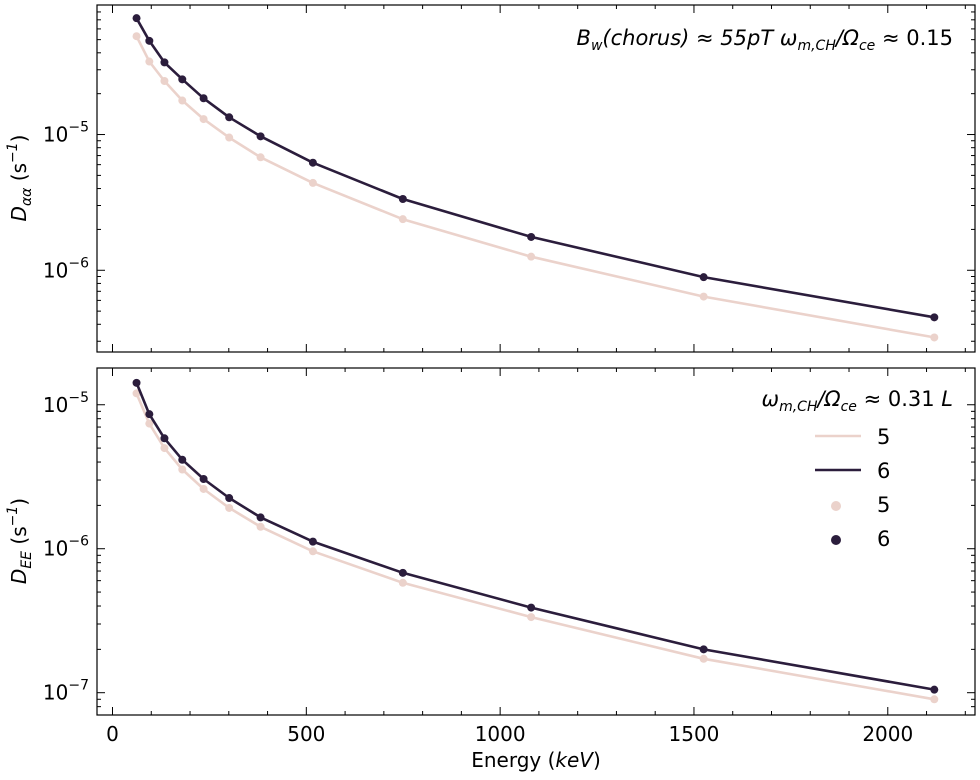 This screenshot has height=780, width=980. I want to click on legend: ωm,CH/Ωce ≈ 0.31 L 5 6 5 6, so click(857, 469).